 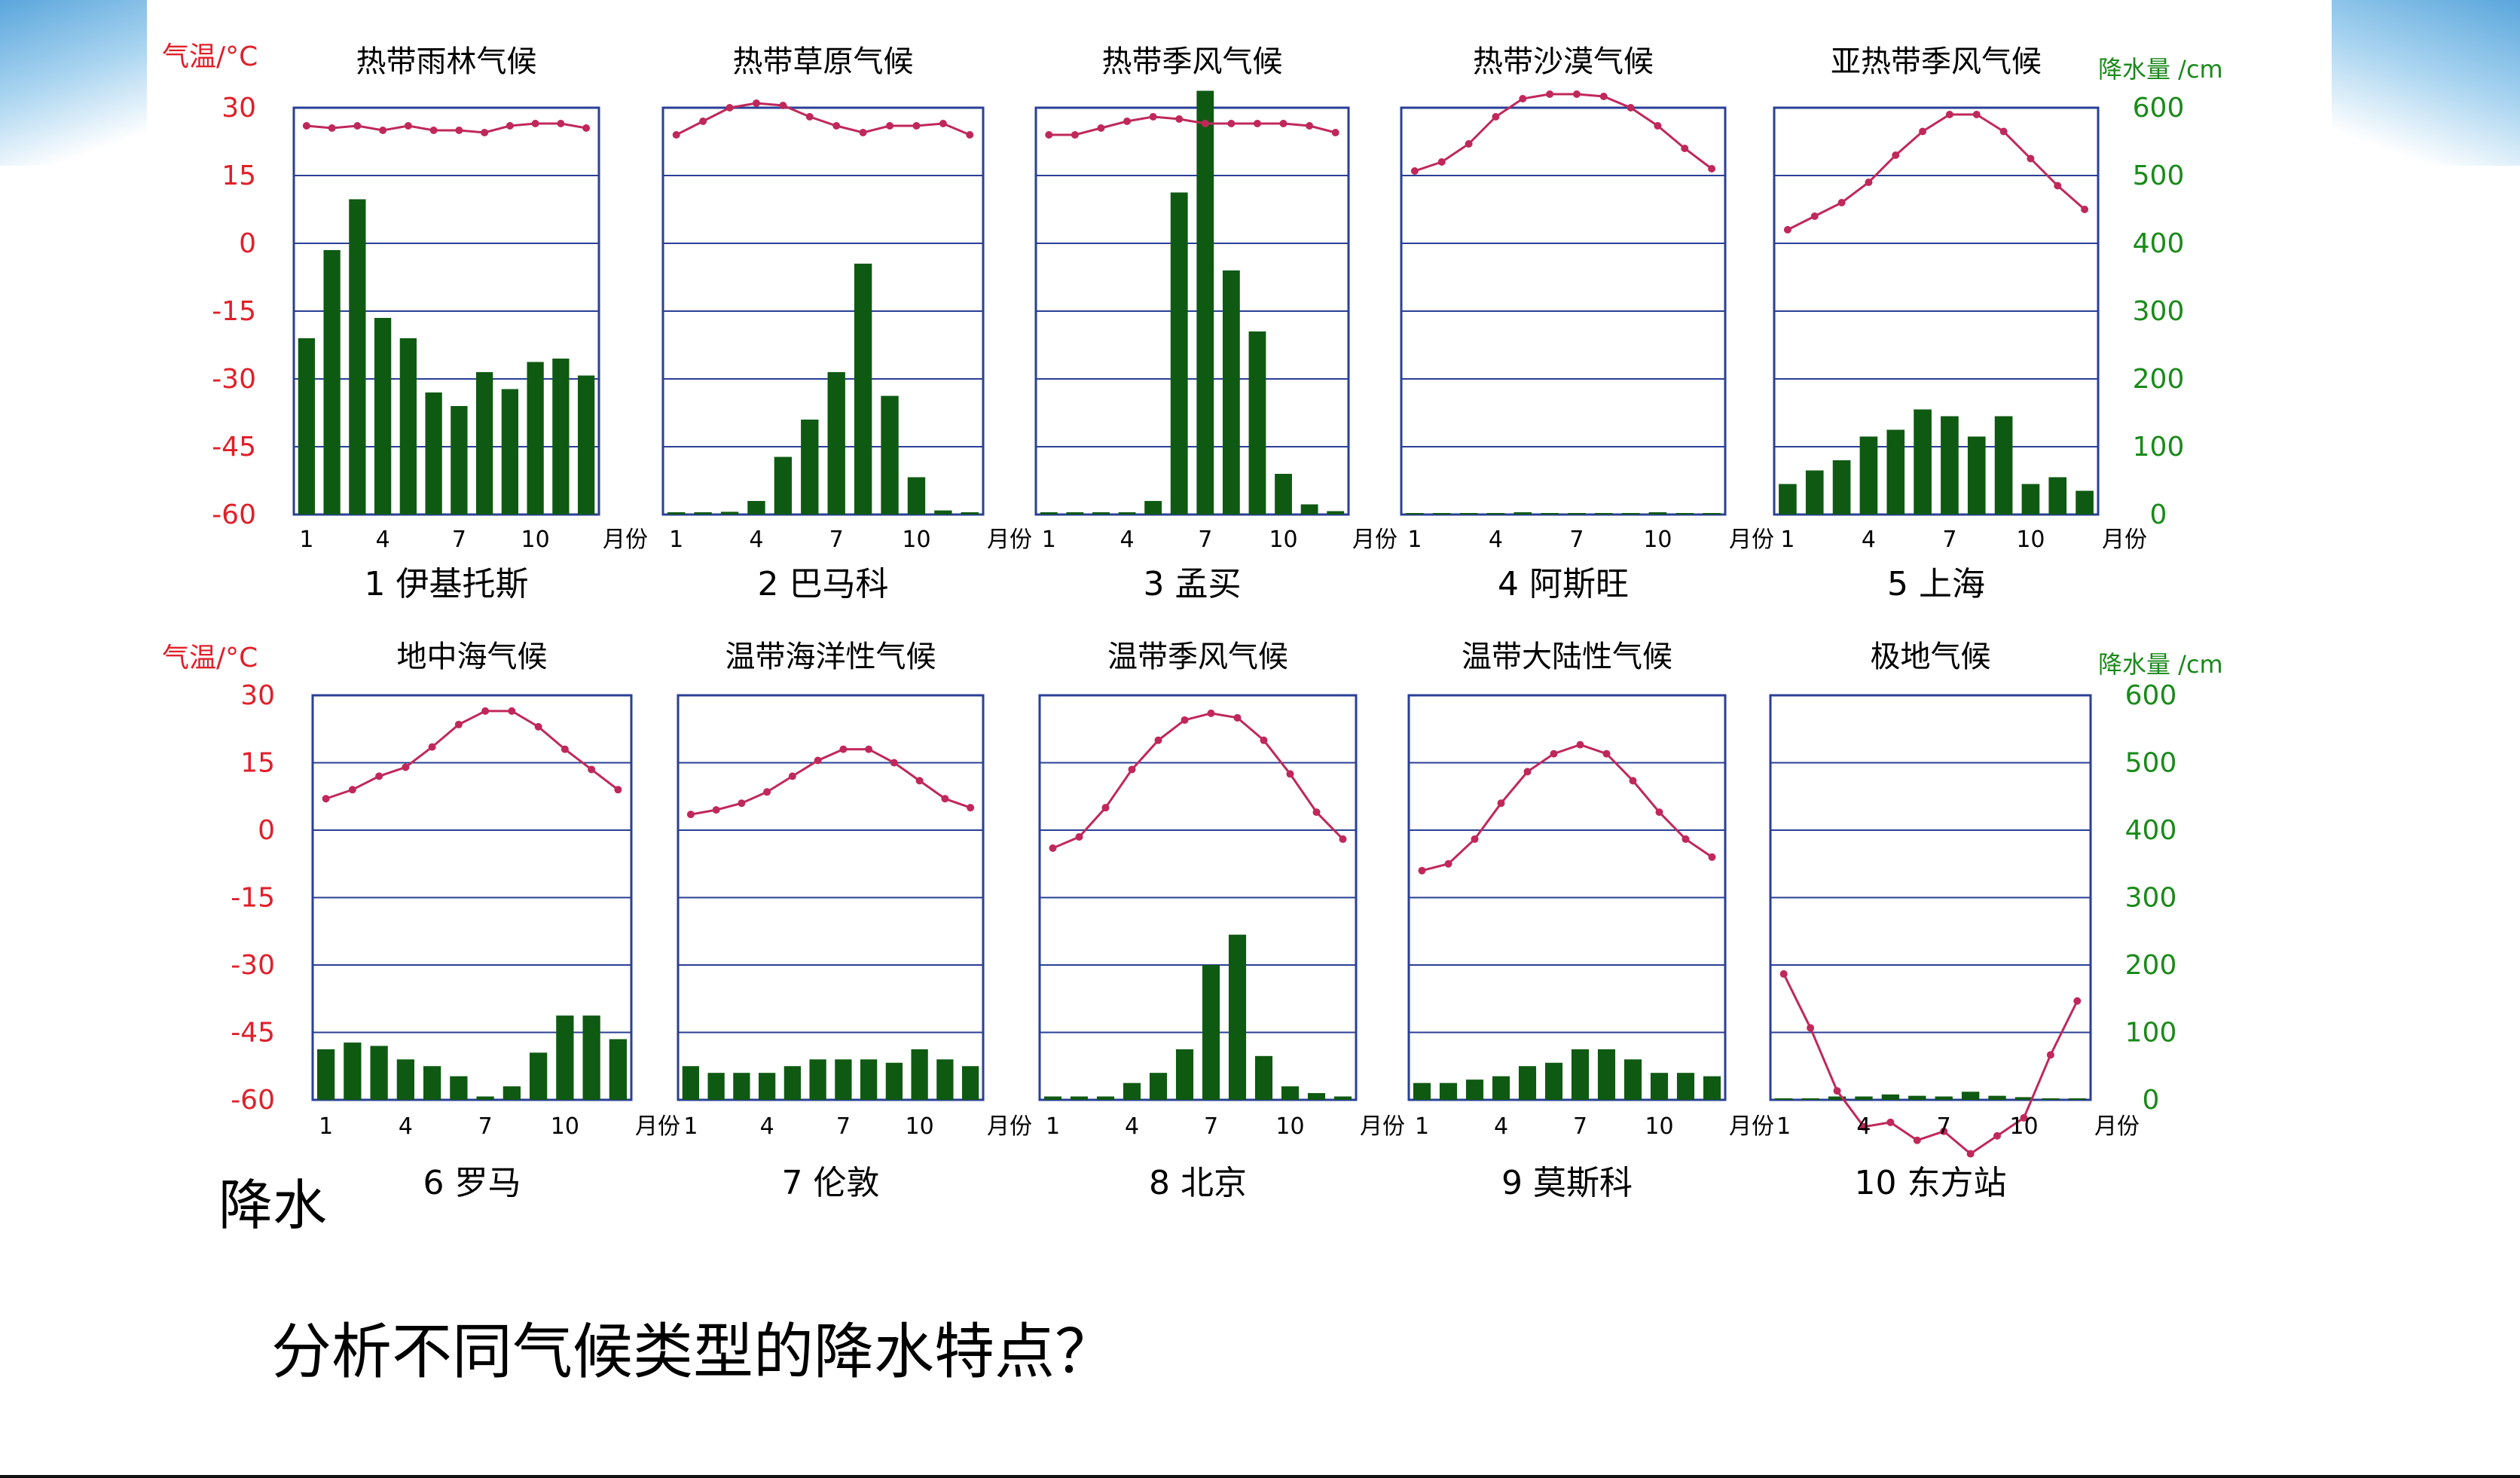 I want to click on climate-type-title: 地中海气候, so click(x=472, y=657).